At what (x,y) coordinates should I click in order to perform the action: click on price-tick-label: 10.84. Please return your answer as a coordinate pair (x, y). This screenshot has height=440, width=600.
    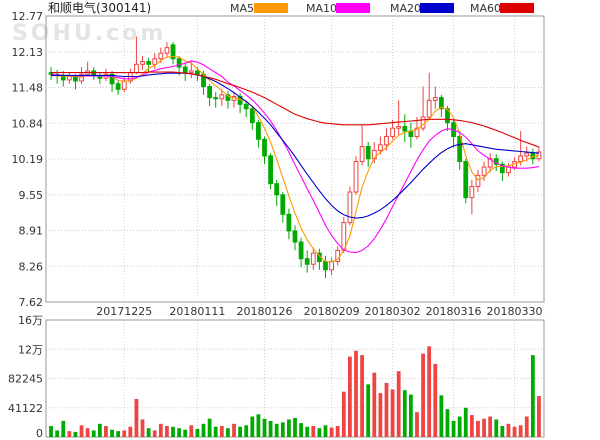
    Looking at the image, I should click on (28, 123).